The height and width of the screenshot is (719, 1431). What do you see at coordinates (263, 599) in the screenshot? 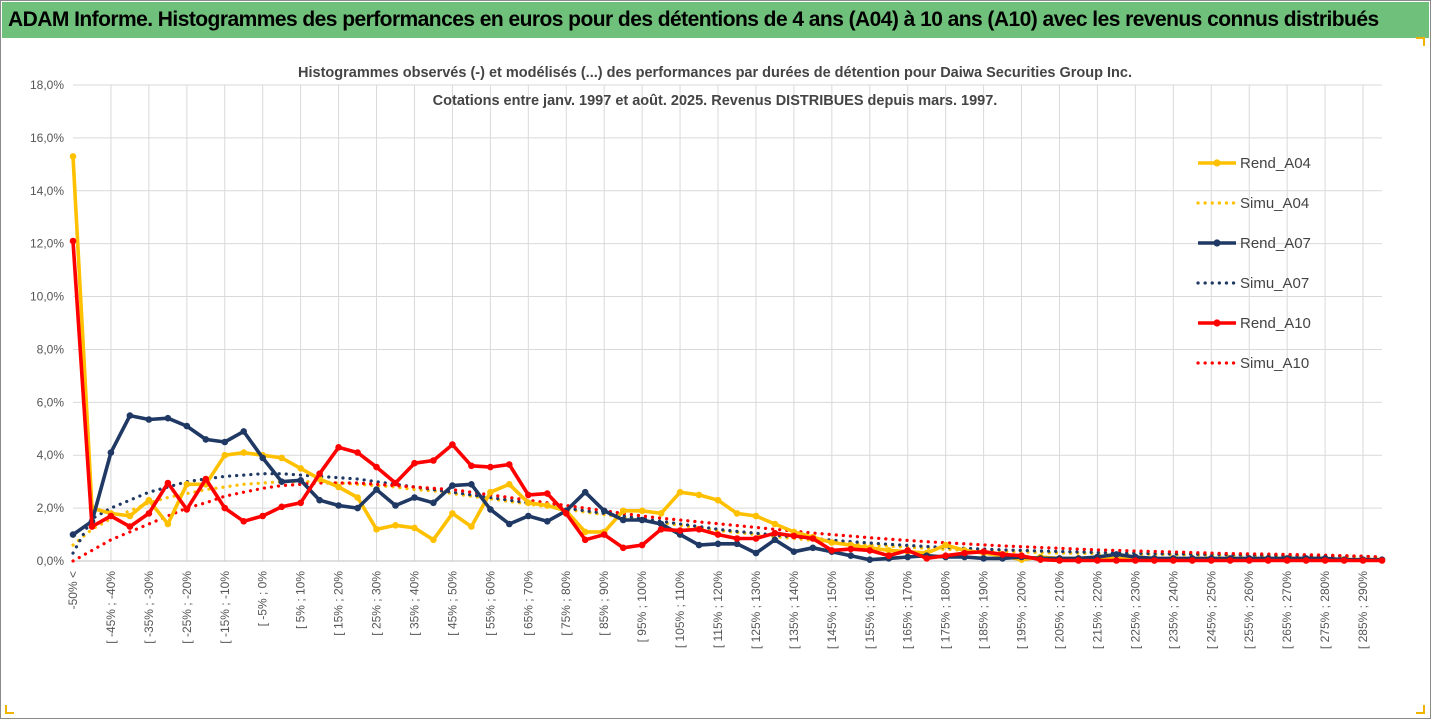
I see `x-tick-label: [ -5% ; 0%` at bounding box center [263, 599].